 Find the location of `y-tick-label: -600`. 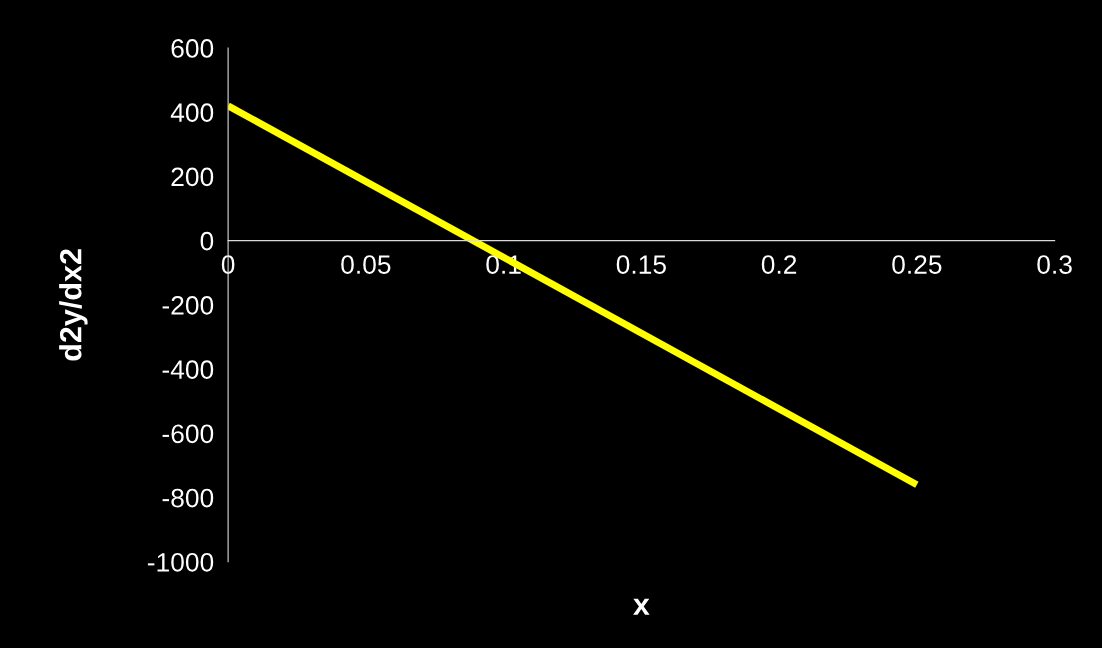

y-tick-label: -600 is located at coordinates (188, 434).